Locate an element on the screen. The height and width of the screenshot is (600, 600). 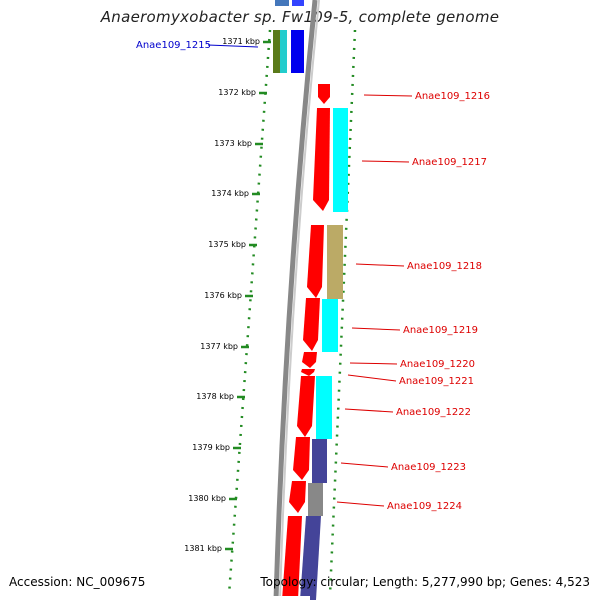
gene-label: Anae109_1218 is located at coordinates (444, 266).